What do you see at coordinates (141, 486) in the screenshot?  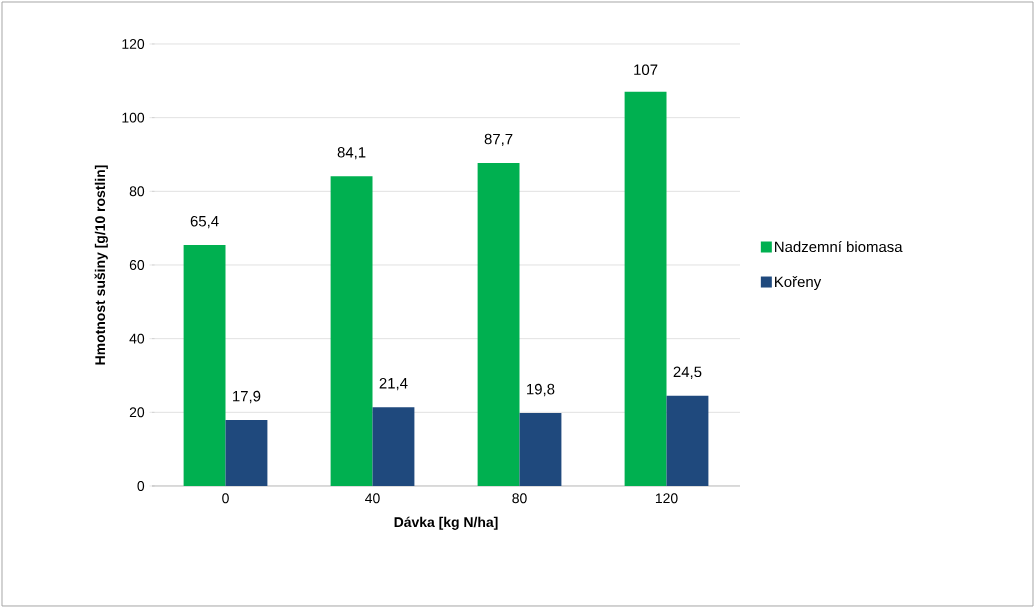 I see `y-tick-label: 0` at bounding box center [141, 486].